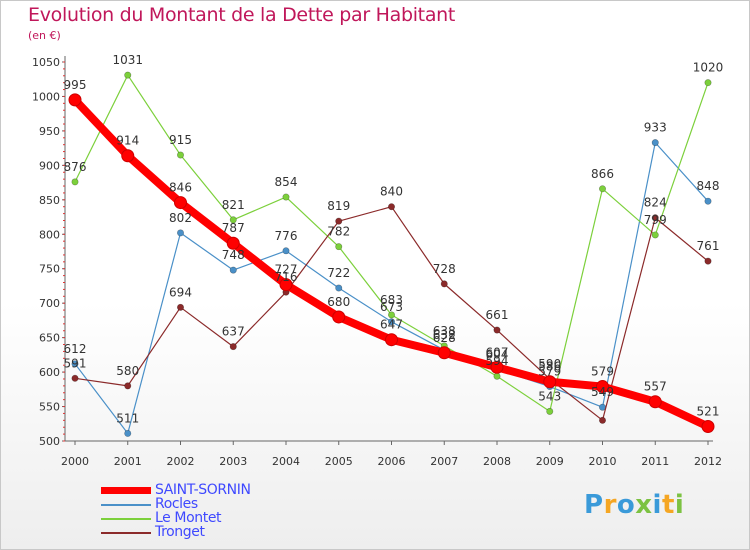 The width and height of the screenshot is (750, 550). I want to click on data-label: 802, so click(180, 218).